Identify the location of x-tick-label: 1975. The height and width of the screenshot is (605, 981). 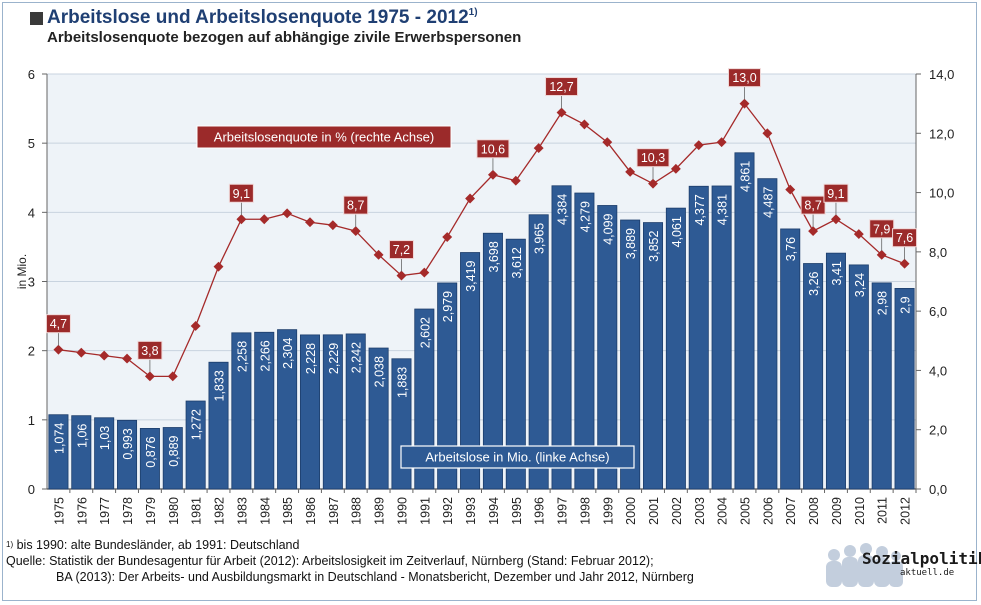
(59, 511).